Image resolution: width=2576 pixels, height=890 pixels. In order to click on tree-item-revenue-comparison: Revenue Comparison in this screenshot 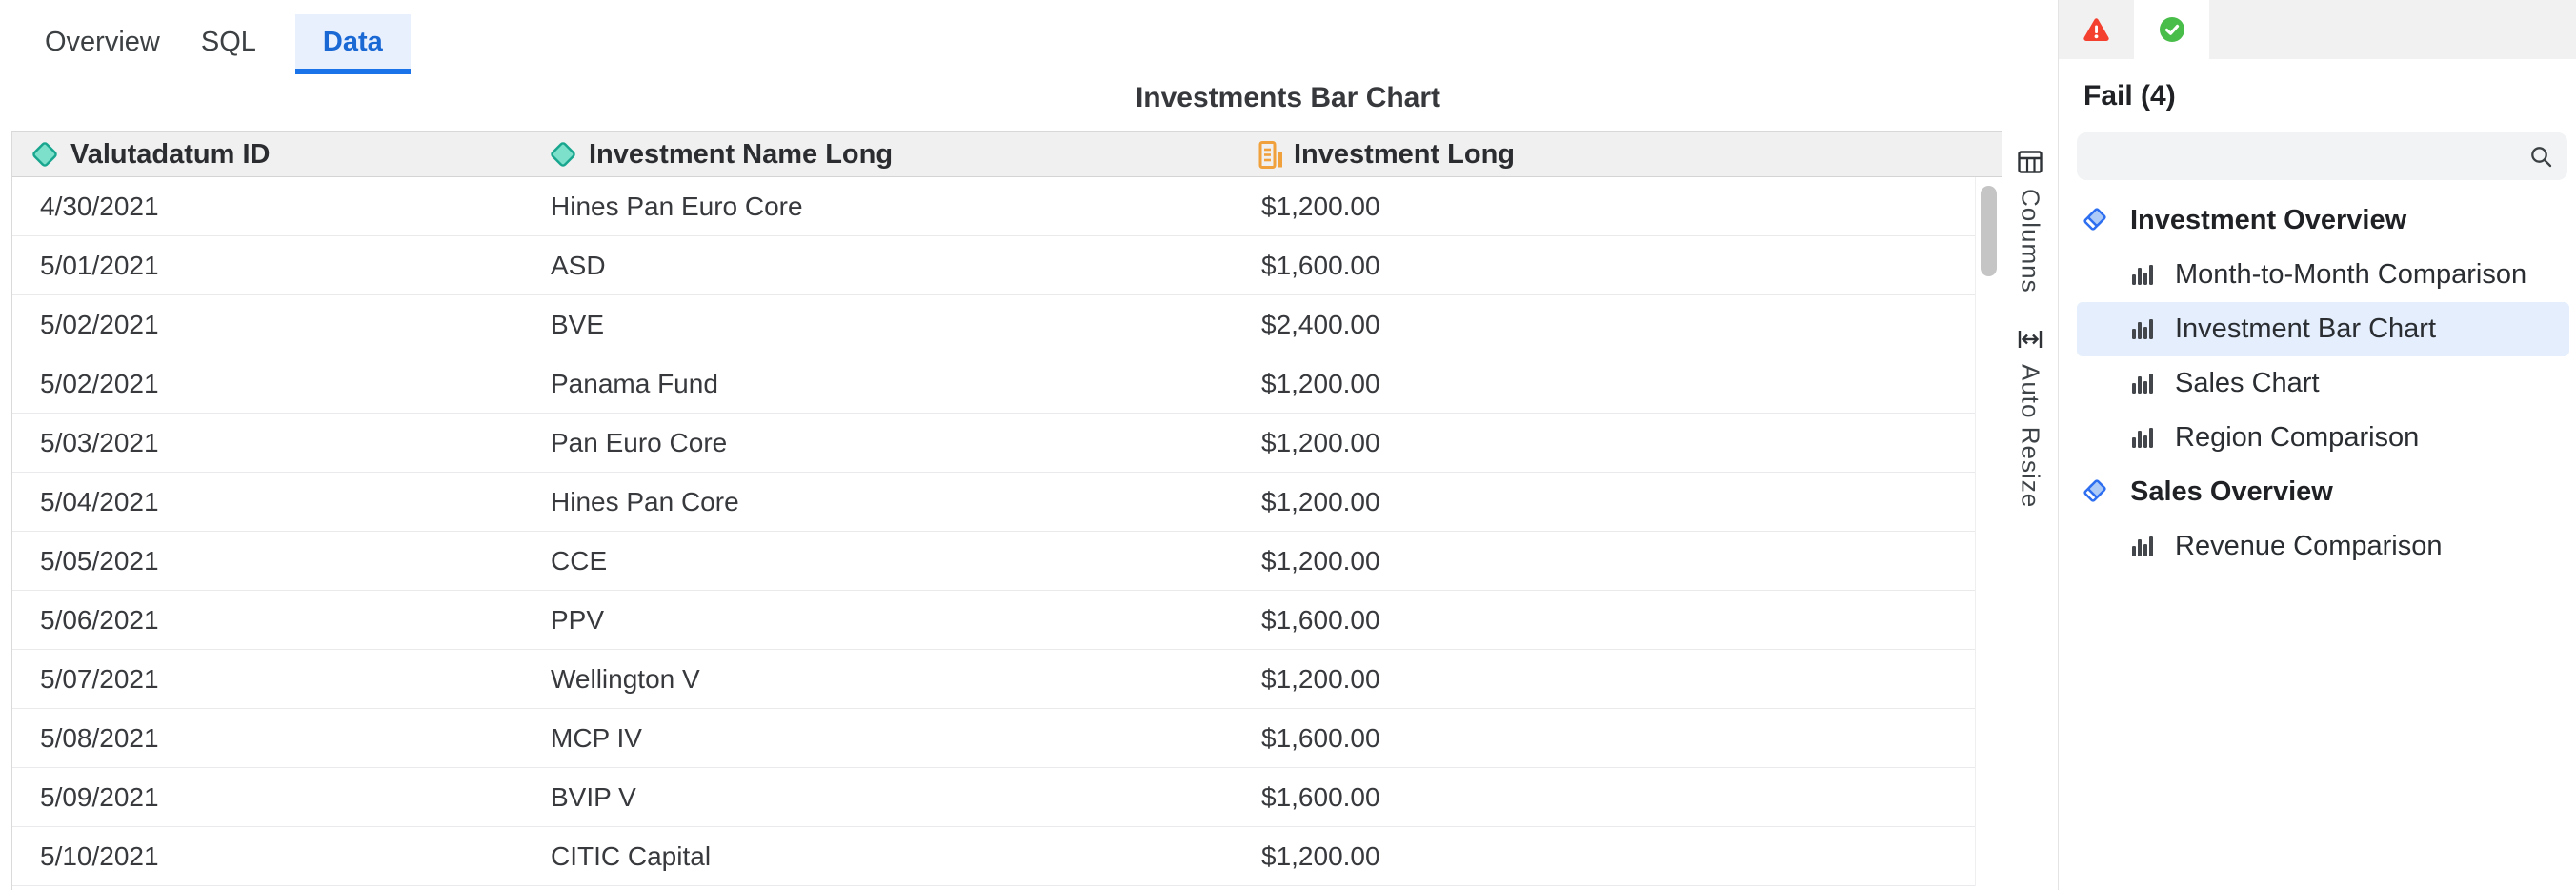, I will do `click(2323, 546)`.